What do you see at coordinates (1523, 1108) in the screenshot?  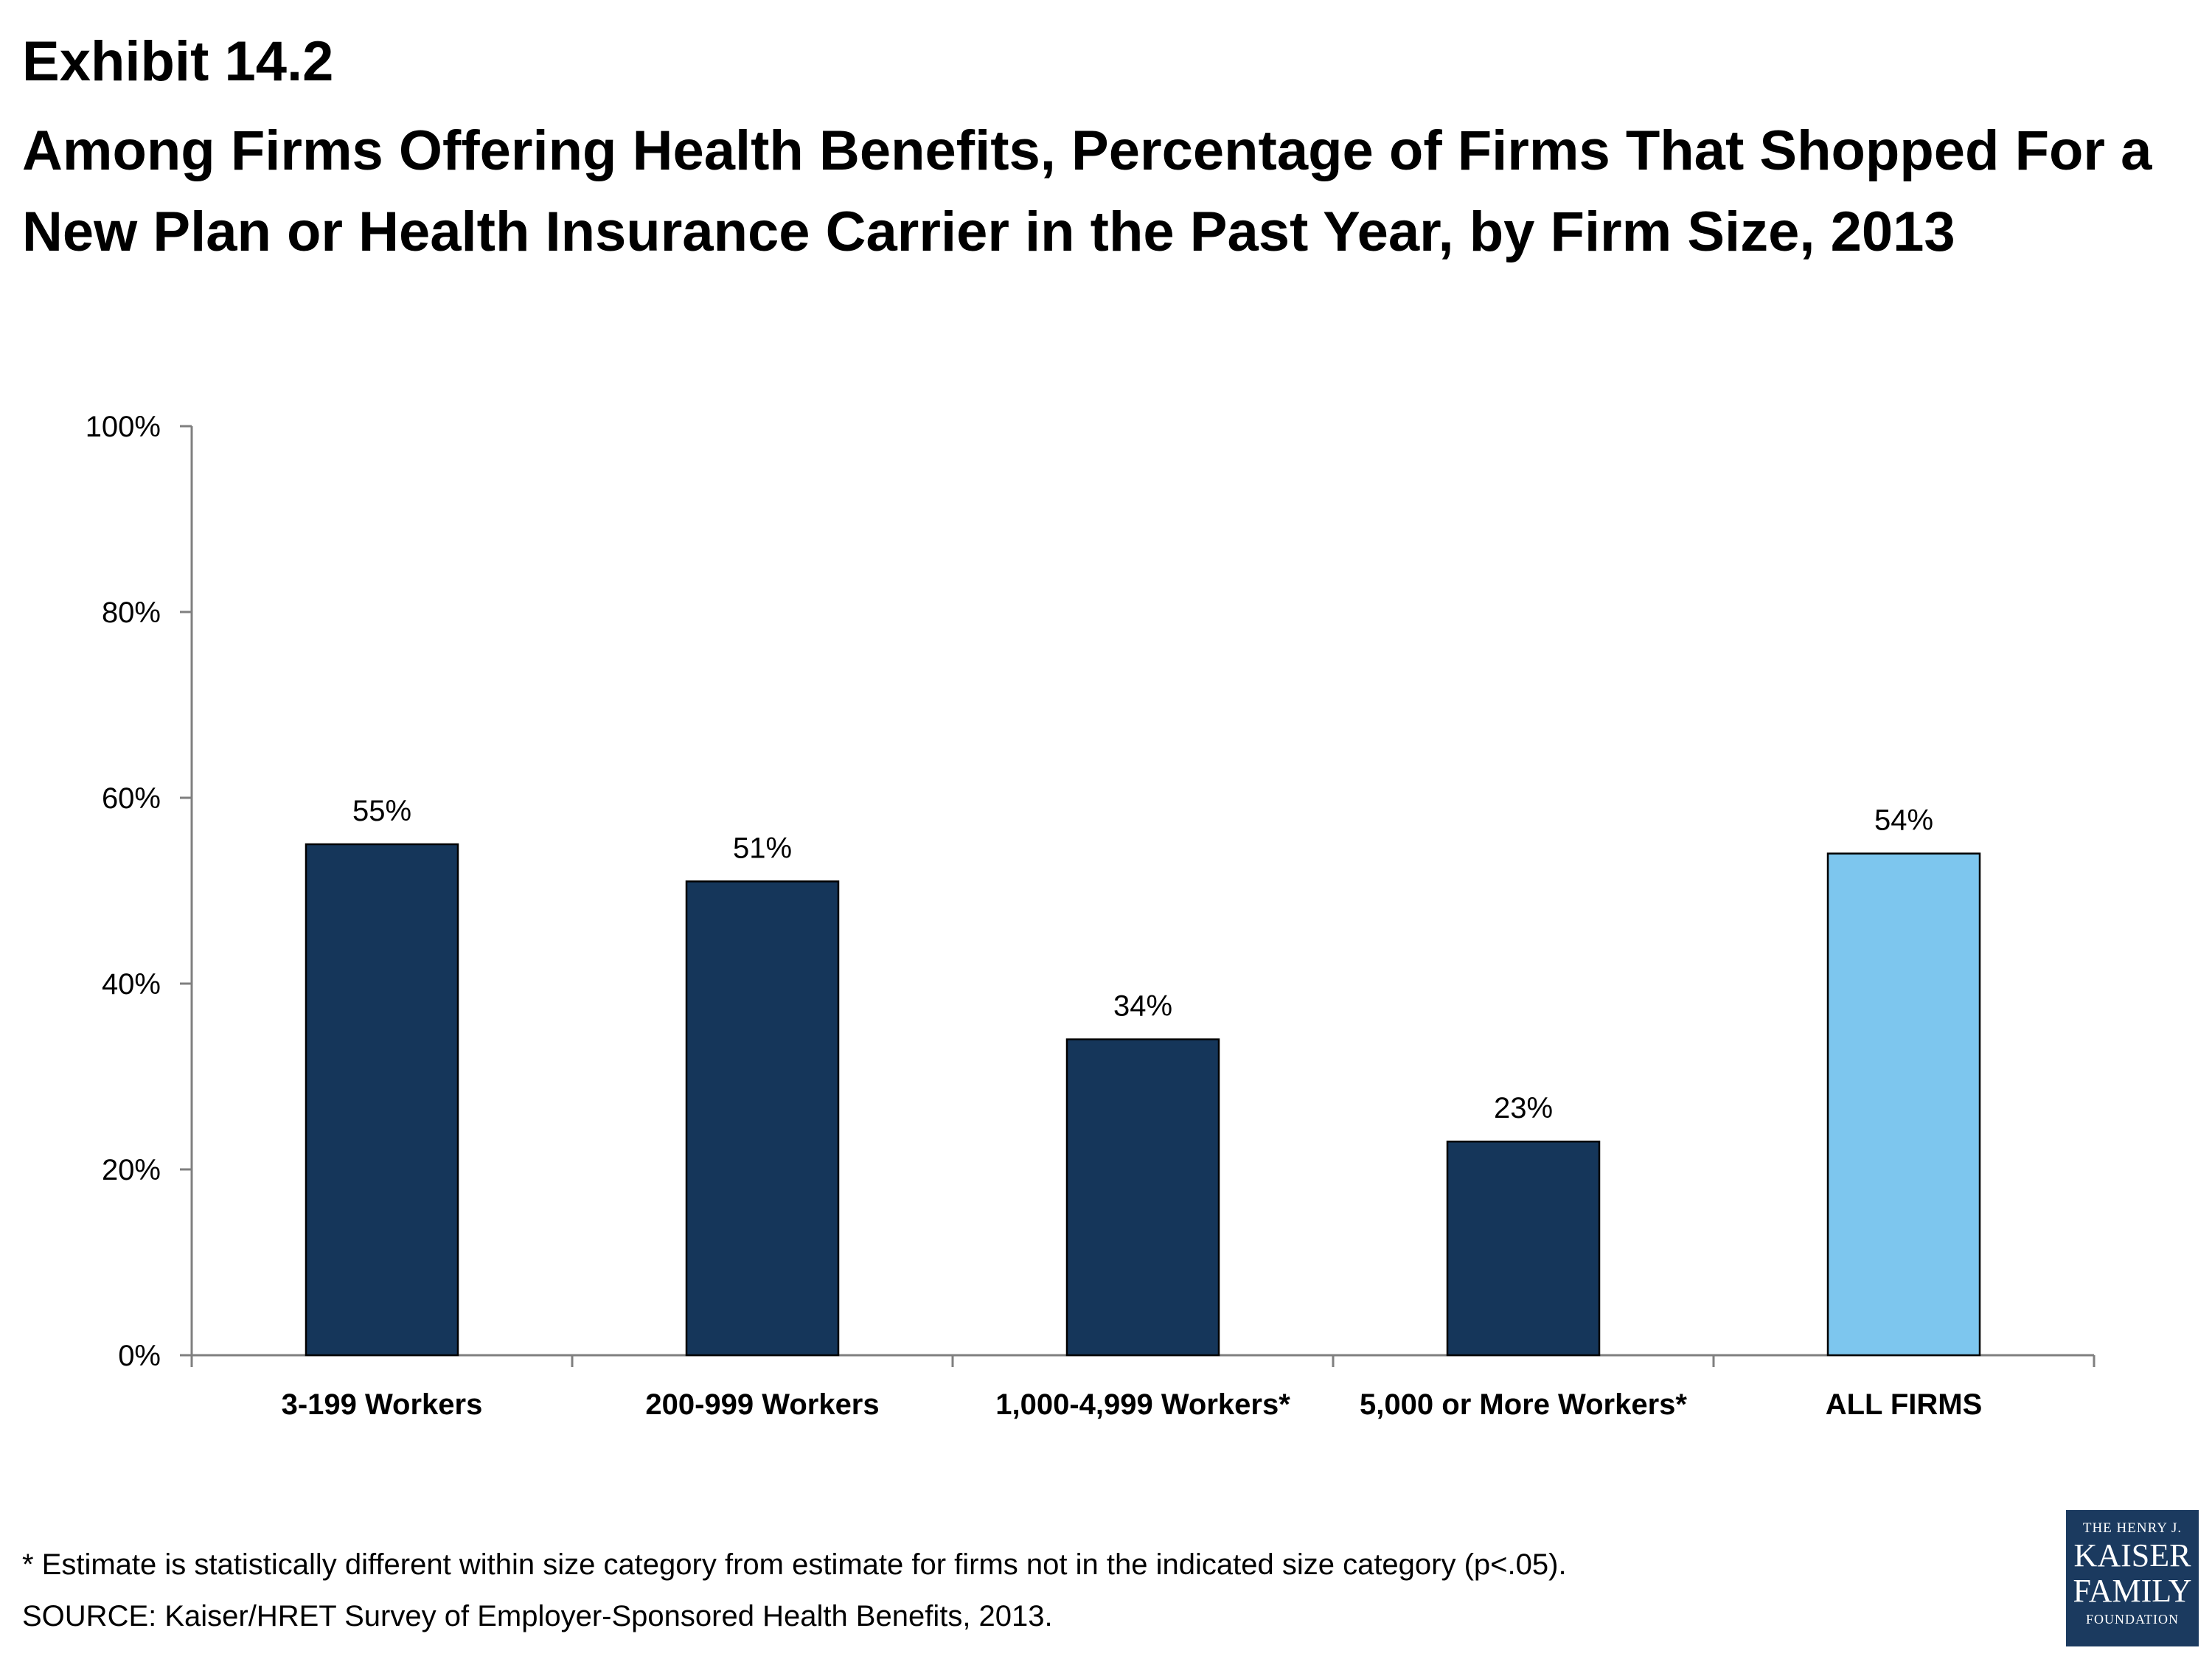 I see `data-label: 23%` at bounding box center [1523, 1108].